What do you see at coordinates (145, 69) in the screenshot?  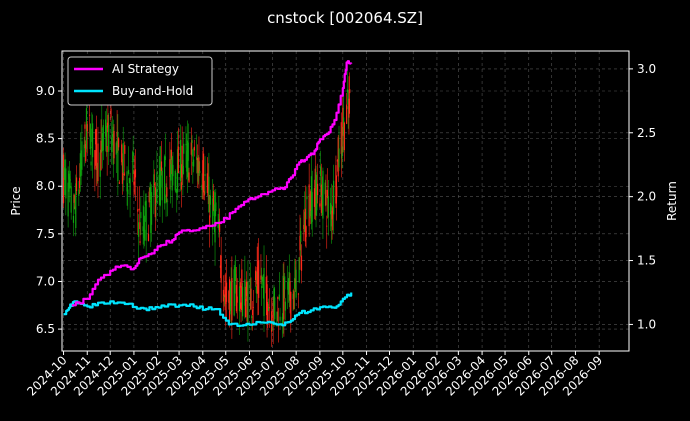 I see `legend-label-ai-strategy: AI Strategy` at bounding box center [145, 69].